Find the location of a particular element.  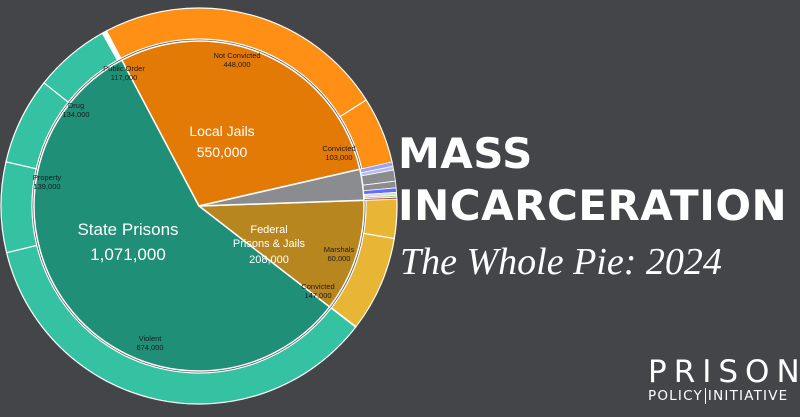

prison-policy-initiative-logo: PRISON POLICY INITIATIVE is located at coordinates (724, 379).